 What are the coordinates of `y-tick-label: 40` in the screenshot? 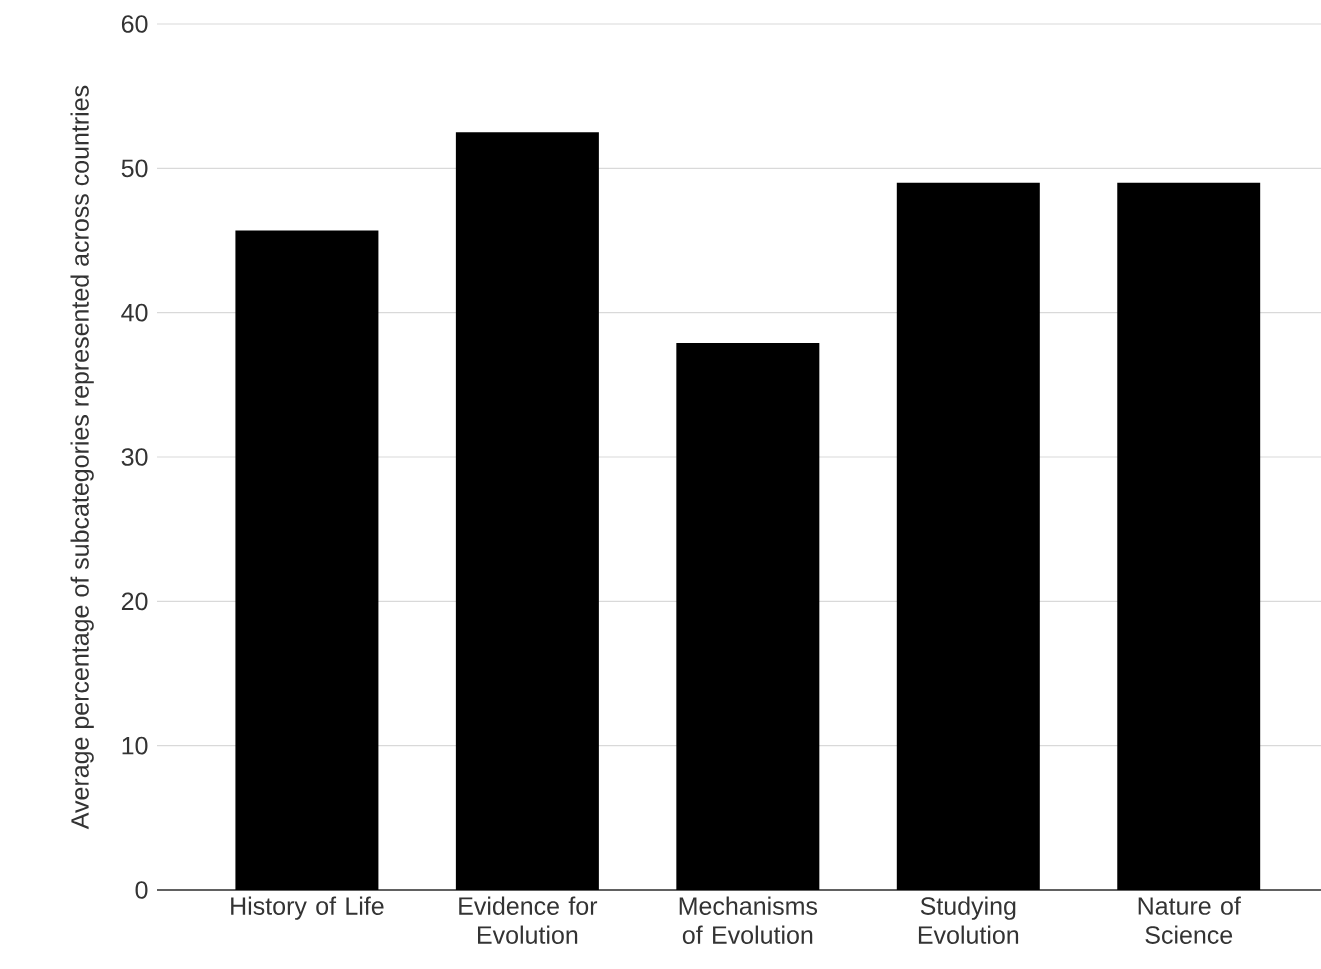 It's located at (134, 312).